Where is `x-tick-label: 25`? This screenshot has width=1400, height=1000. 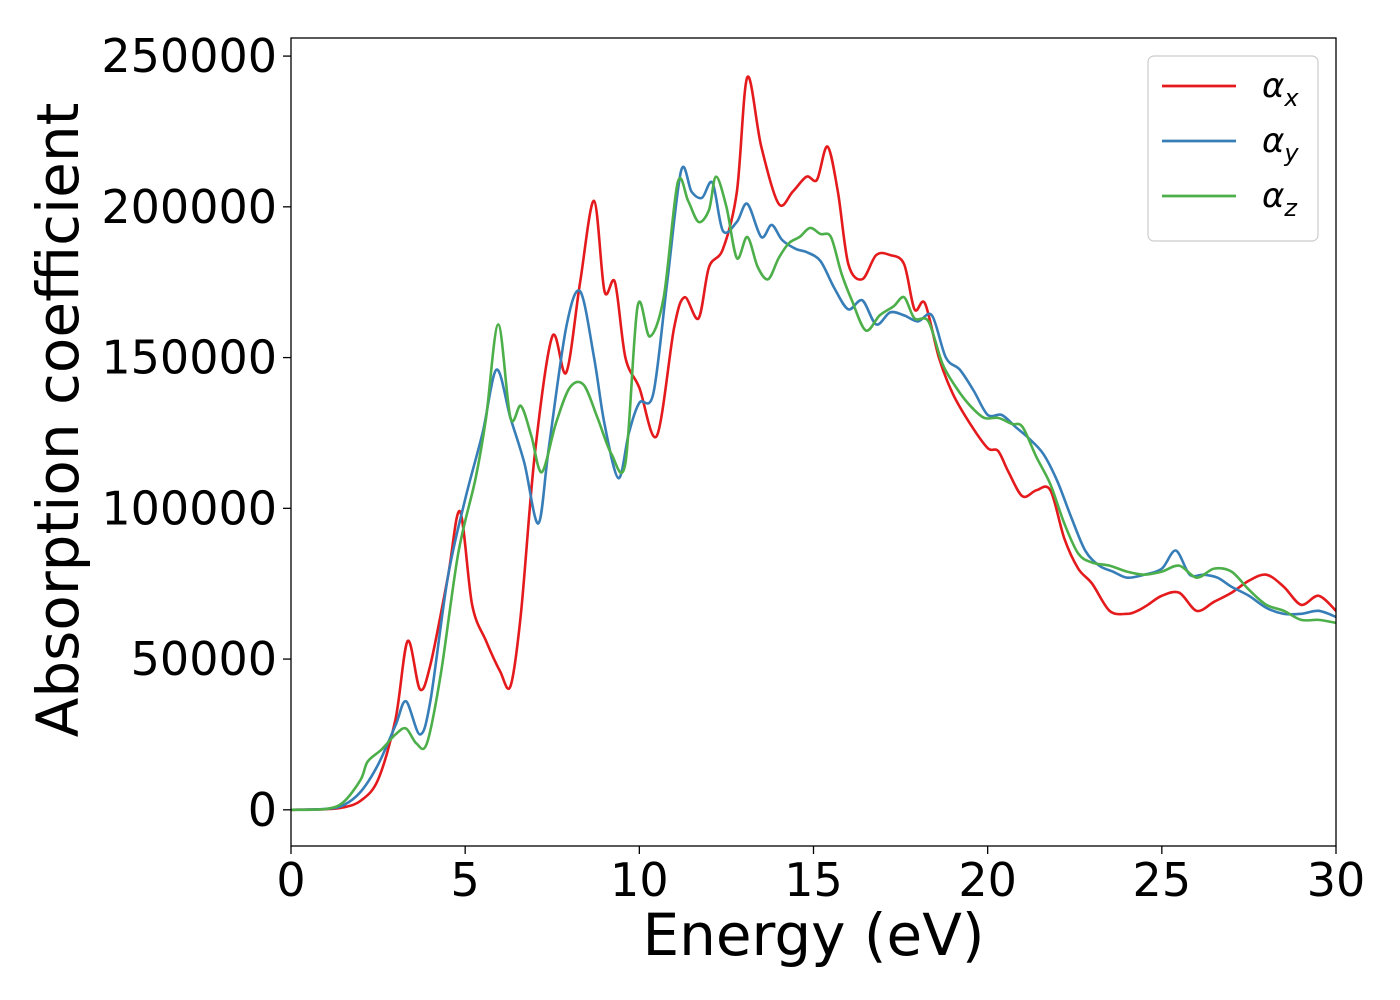 x-tick-label: 25 is located at coordinates (1162, 880).